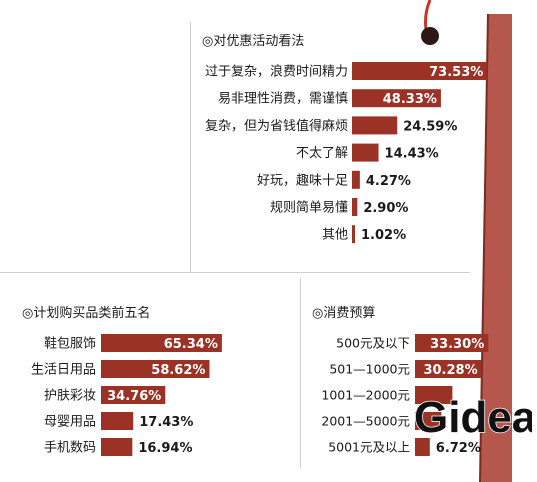 Image resolution: width=537 pixels, height=482 pixels. What do you see at coordinates (70, 396) in the screenshot?
I see `category-label: 护肤彩妆` at bounding box center [70, 396].